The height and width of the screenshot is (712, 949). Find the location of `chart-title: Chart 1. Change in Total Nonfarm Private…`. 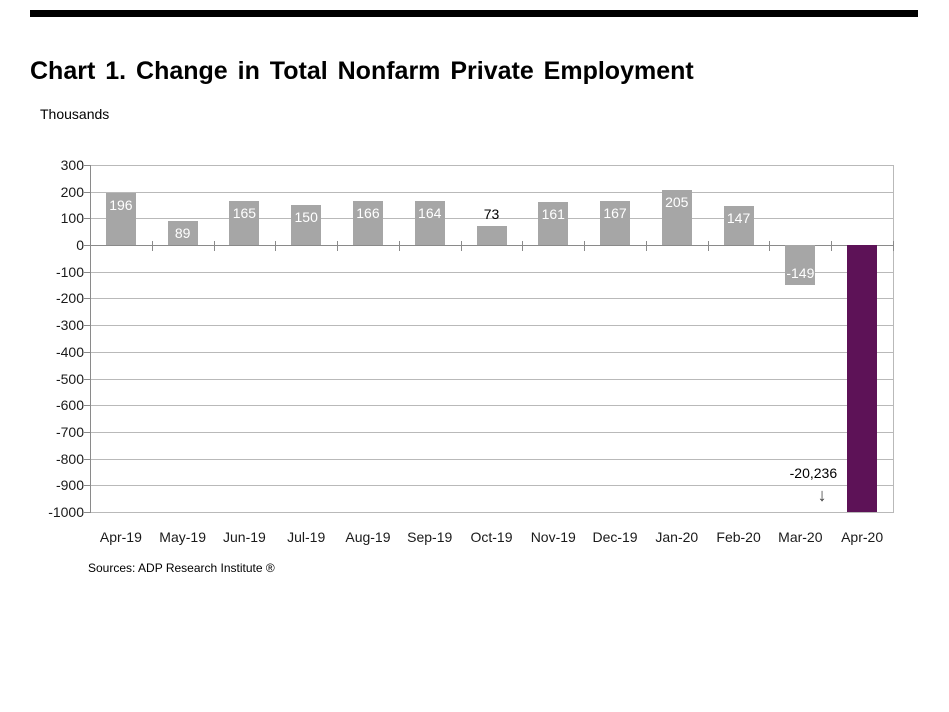

chart-title: Chart 1. Change in Total Nonfarm Private… is located at coordinates (362, 71).